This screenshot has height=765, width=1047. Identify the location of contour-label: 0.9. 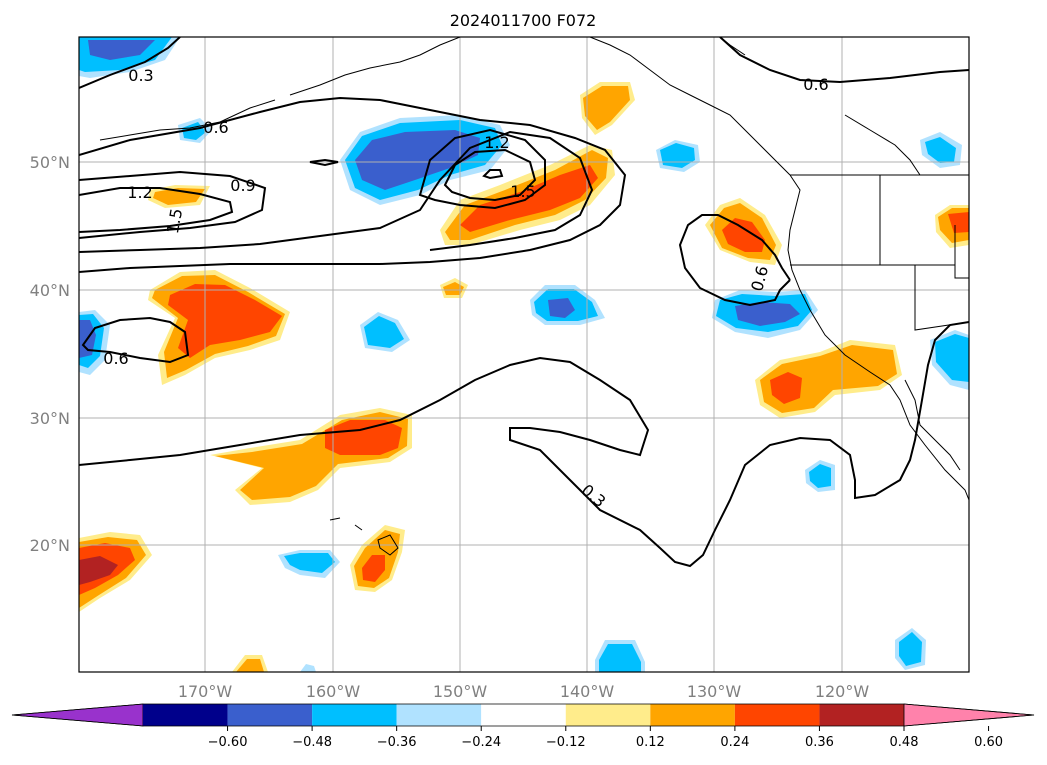
(242, 185).